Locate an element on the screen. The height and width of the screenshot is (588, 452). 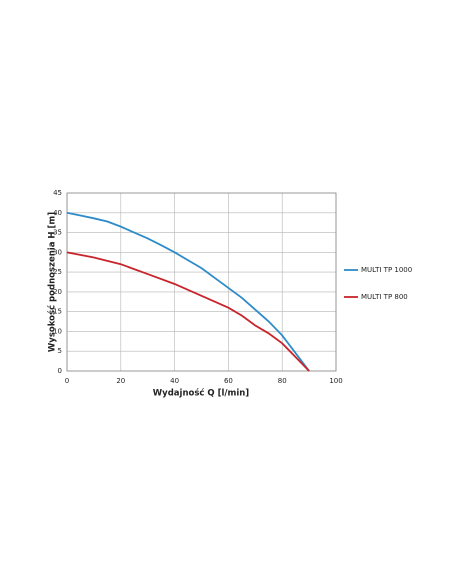
y-tick-label: 45 is located at coordinates (57, 193).